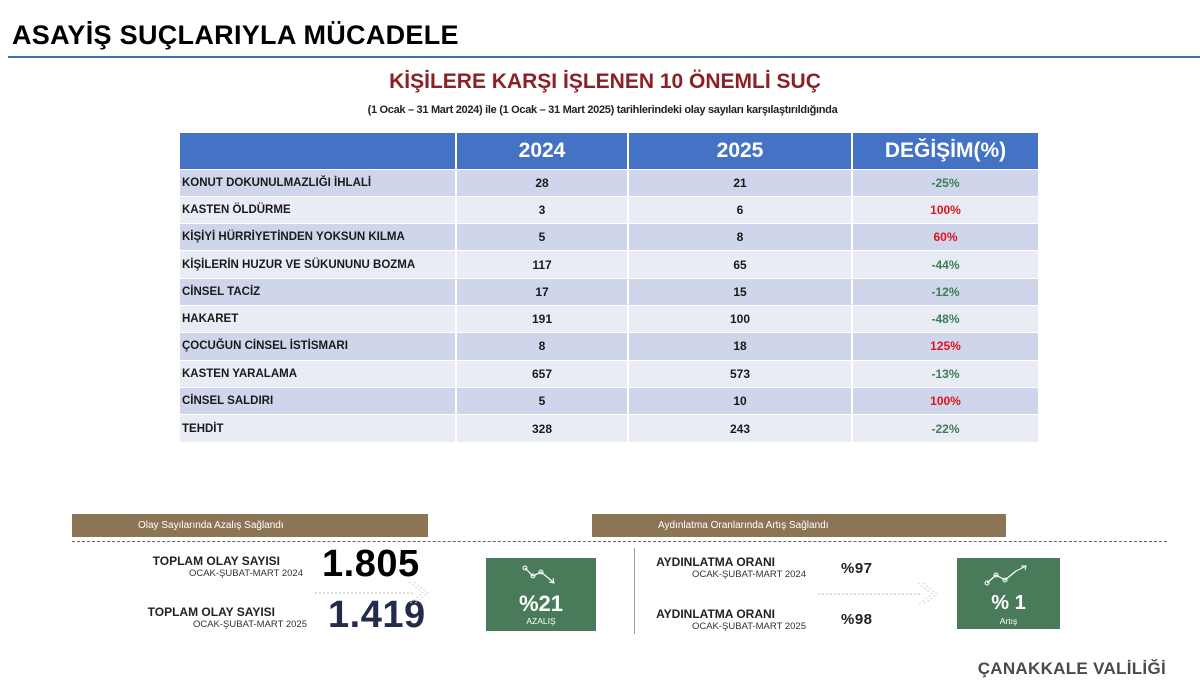 Image resolution: width=1200 pixels, height=685 pixels. What do you see at coordinates (318, 373) in the screenshot?
I see `crime-name-cell: KASTEN YARALAMA` at bounding box center [318, 373].